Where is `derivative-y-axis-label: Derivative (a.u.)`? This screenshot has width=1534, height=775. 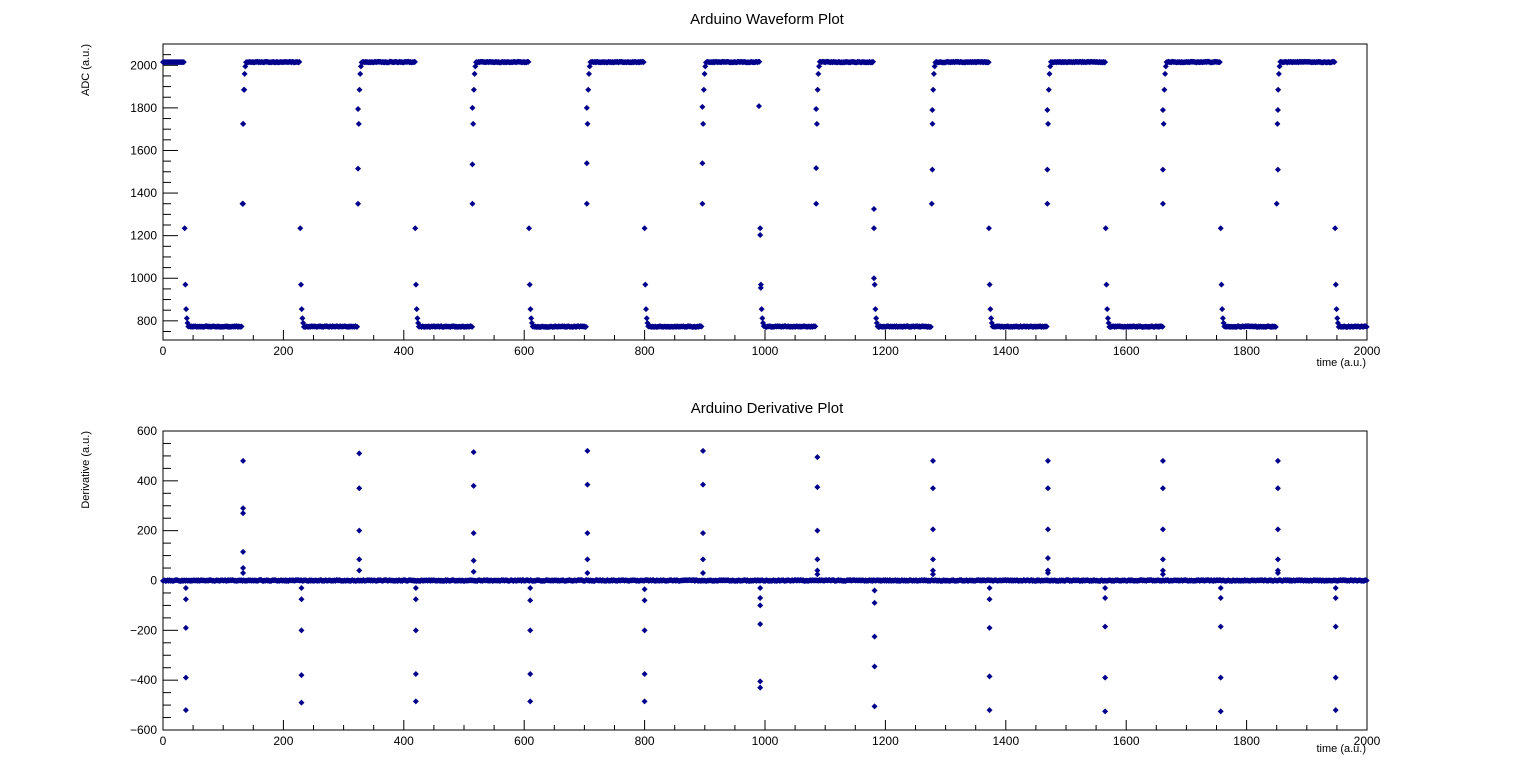 derivative-y-axis-label: Derivative (a.u.) is located at coordinates (86, 470).